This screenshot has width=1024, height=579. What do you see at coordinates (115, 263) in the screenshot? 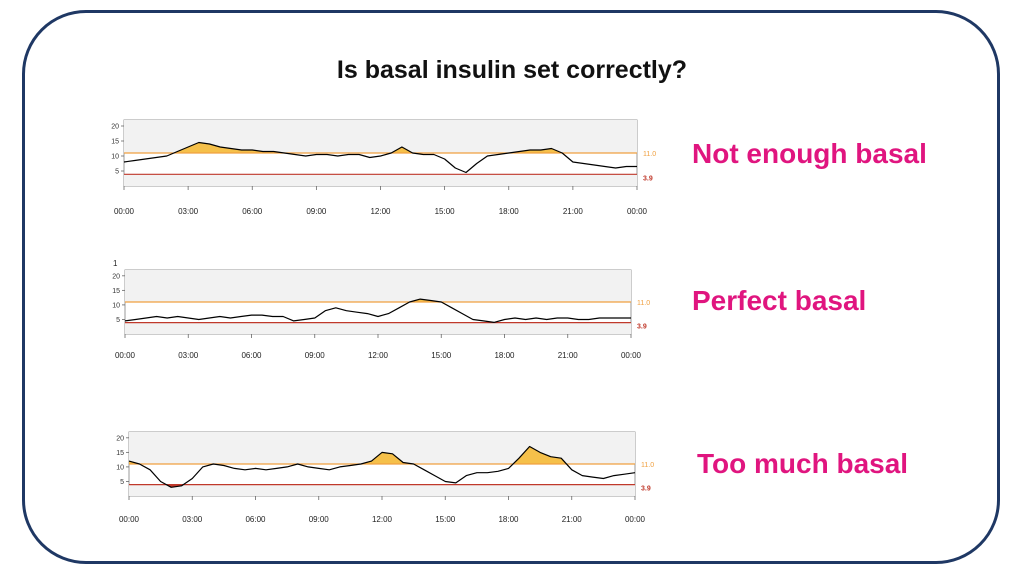
I see `corner-label: 1` at bounding box center [115, 263].